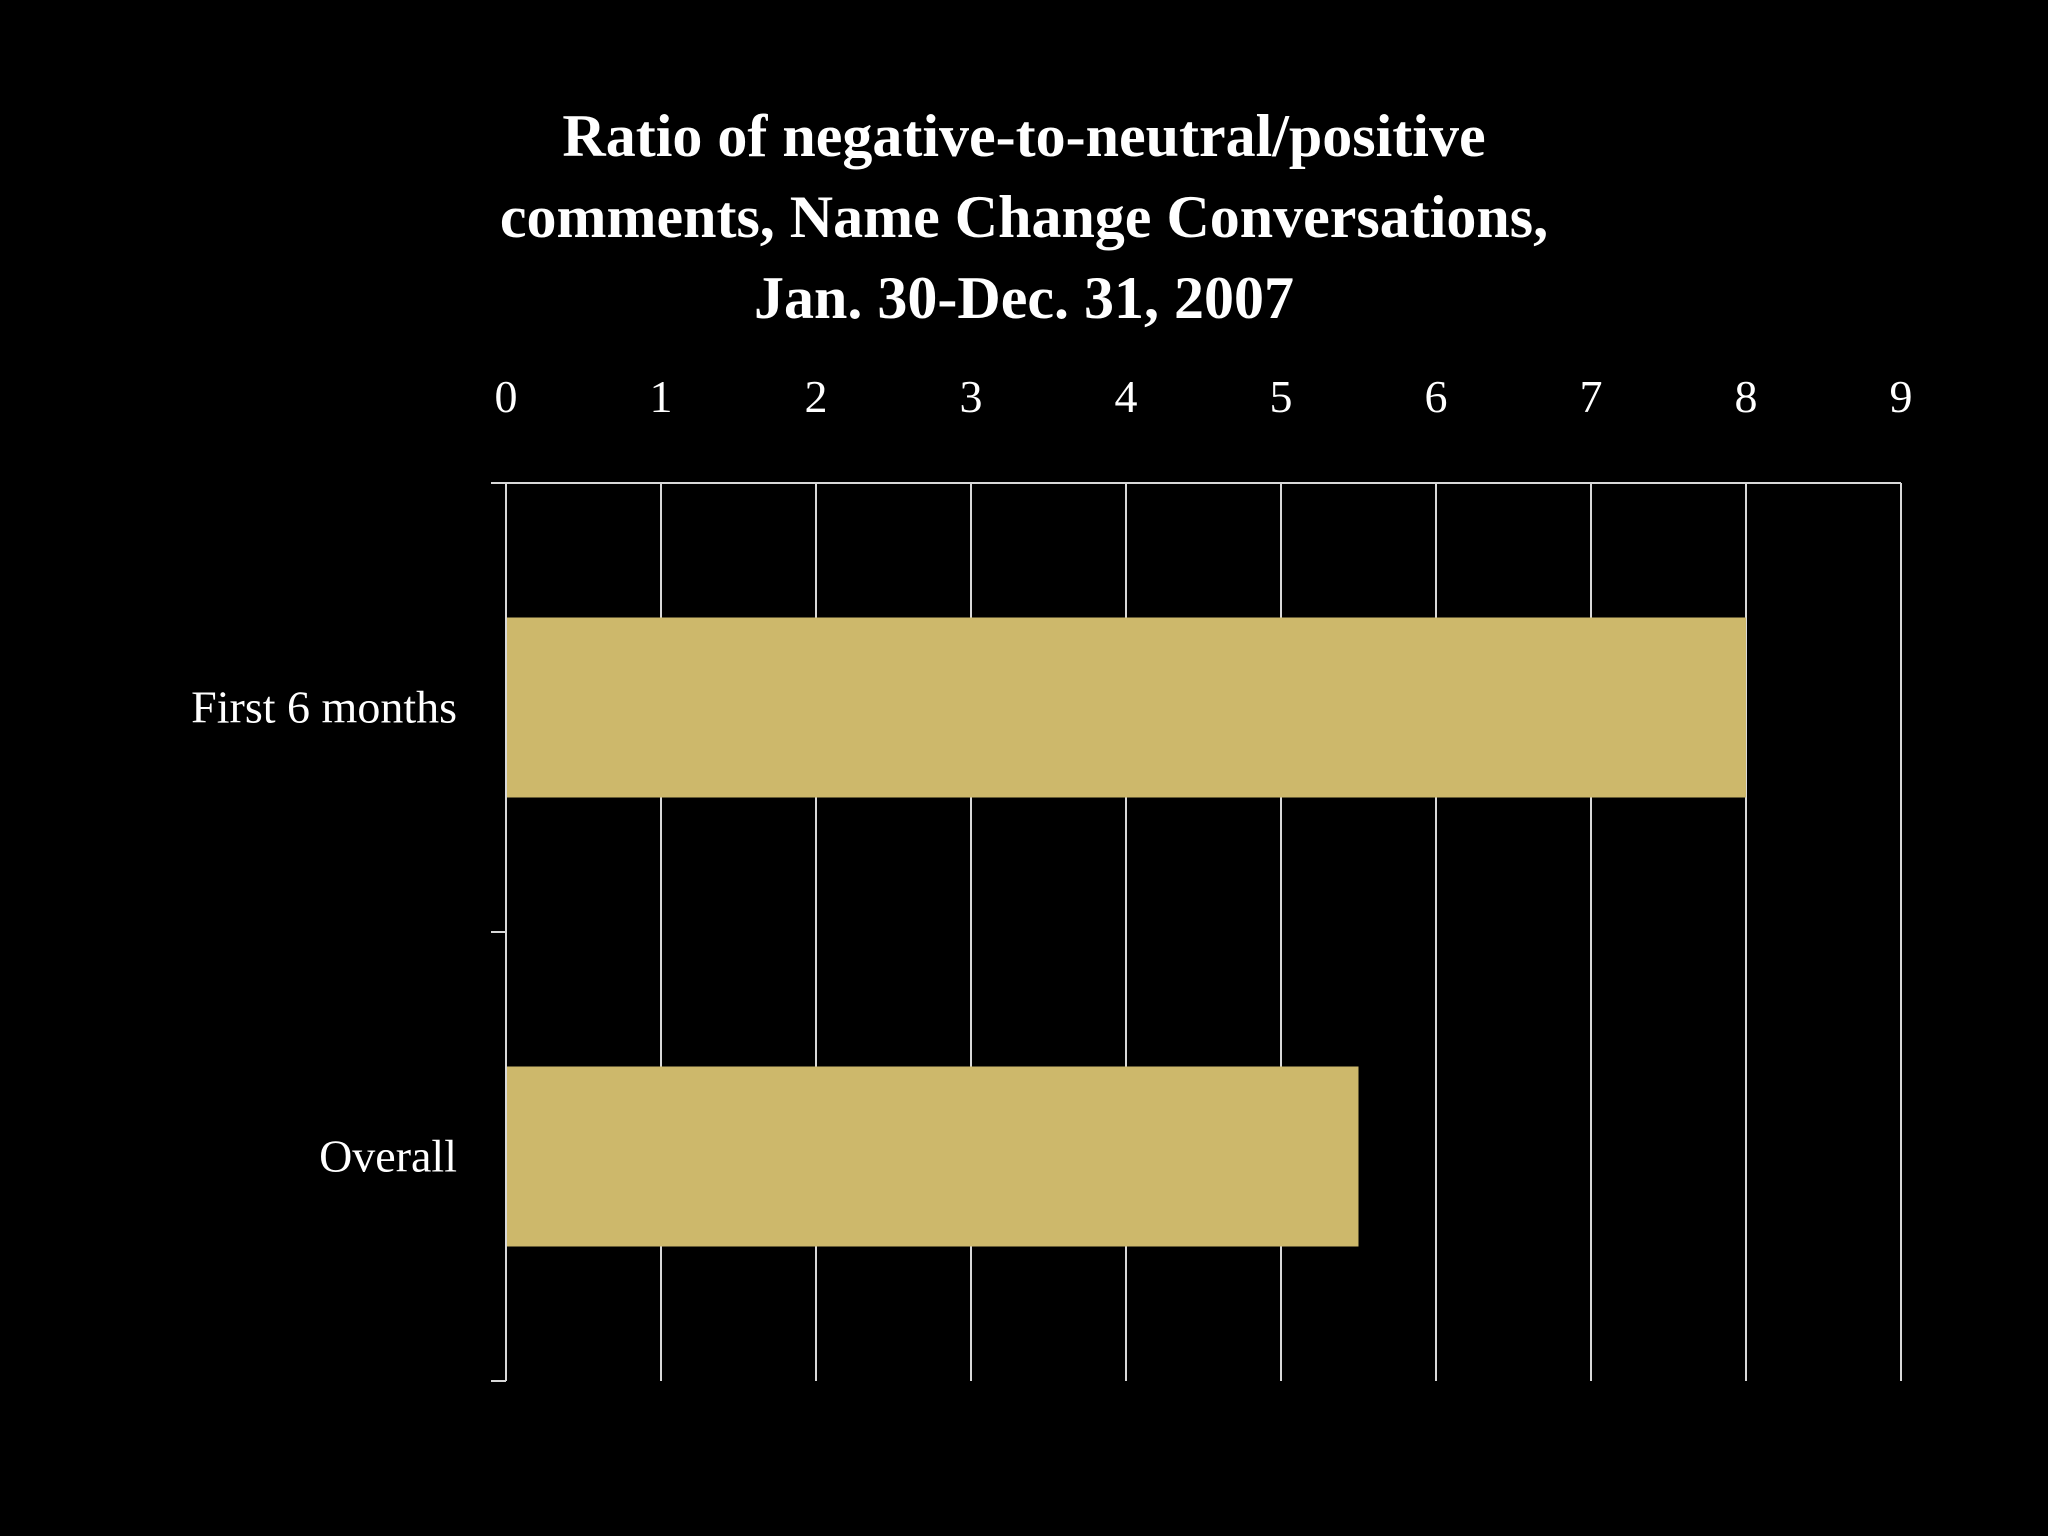 This screenshot has width=2048, height=1536. Describe the element at coordinates (1126, 396) in the screenshot. I see `x-tick-label-4: 4` at that location.